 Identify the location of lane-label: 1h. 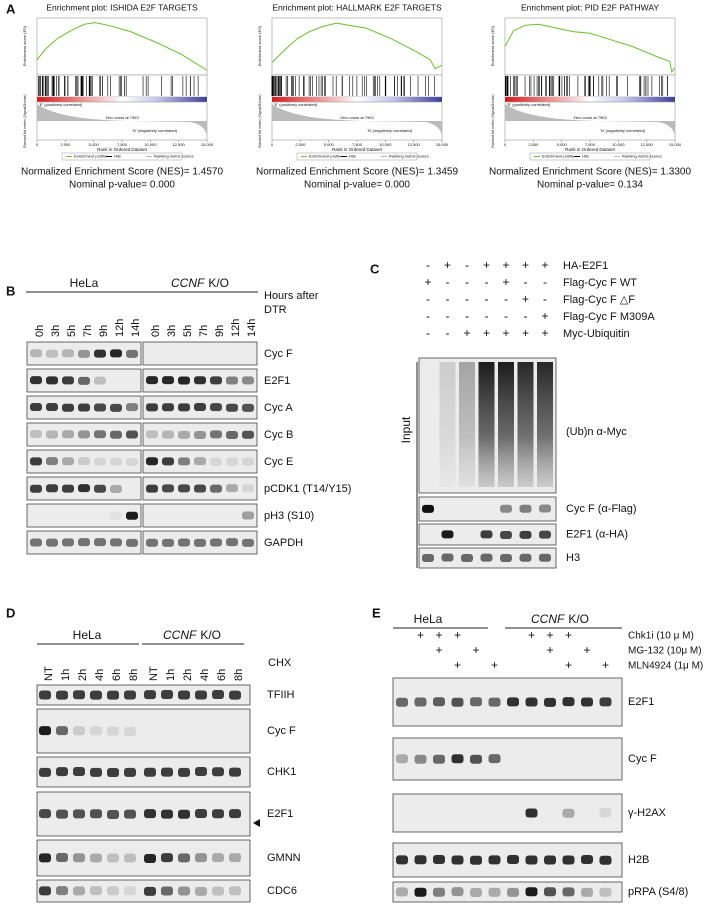
(171, 675).